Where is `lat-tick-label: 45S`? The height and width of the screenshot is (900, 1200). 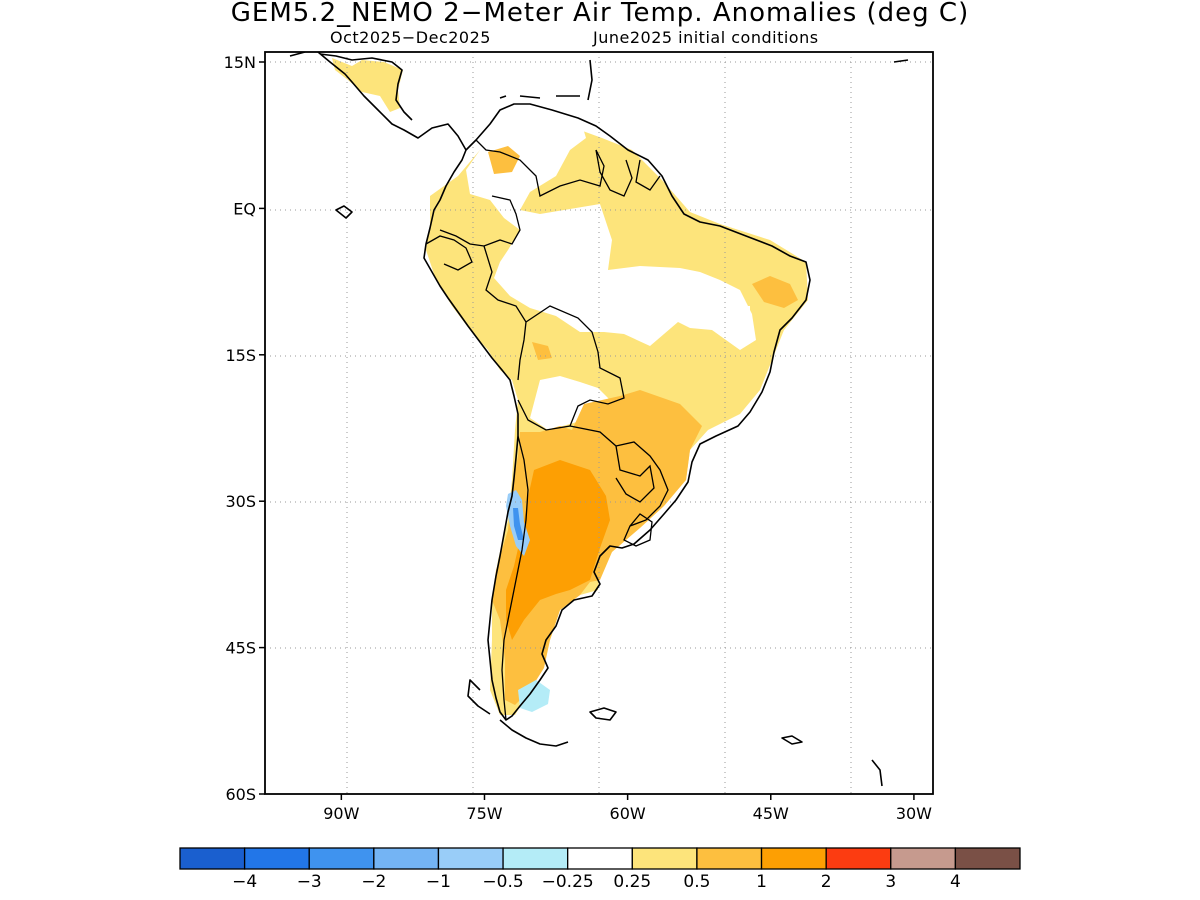
lat-tick-label: 45S is located at coordinates (240, 648).